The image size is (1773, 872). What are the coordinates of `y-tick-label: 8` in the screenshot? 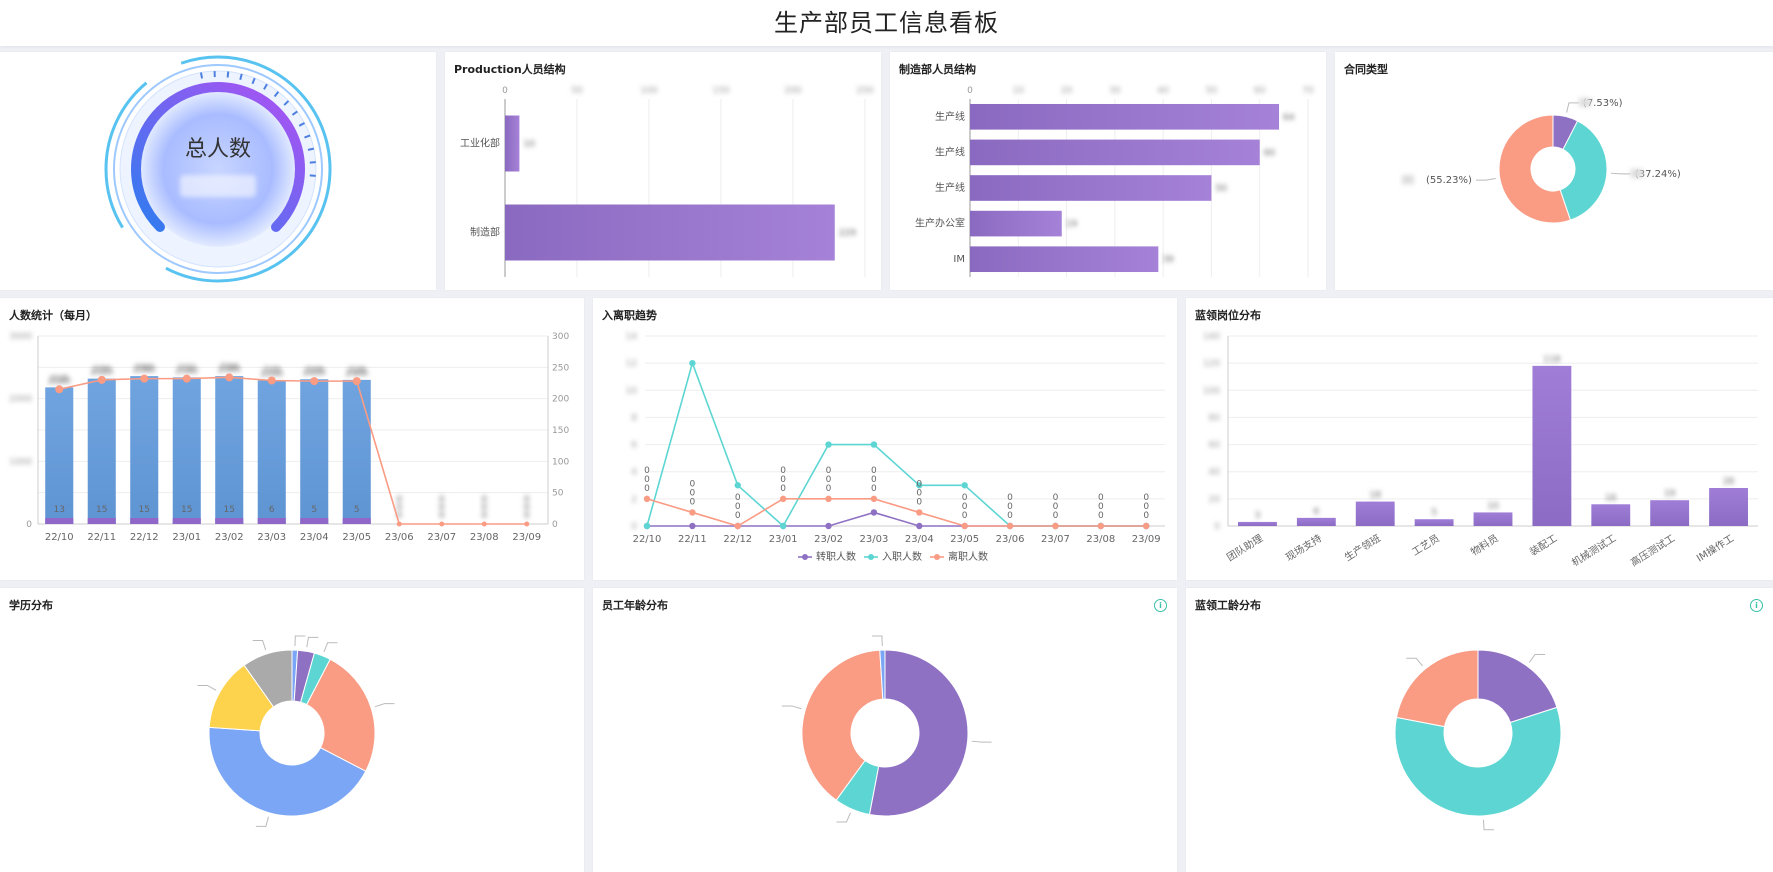 It's located at (634, 418).